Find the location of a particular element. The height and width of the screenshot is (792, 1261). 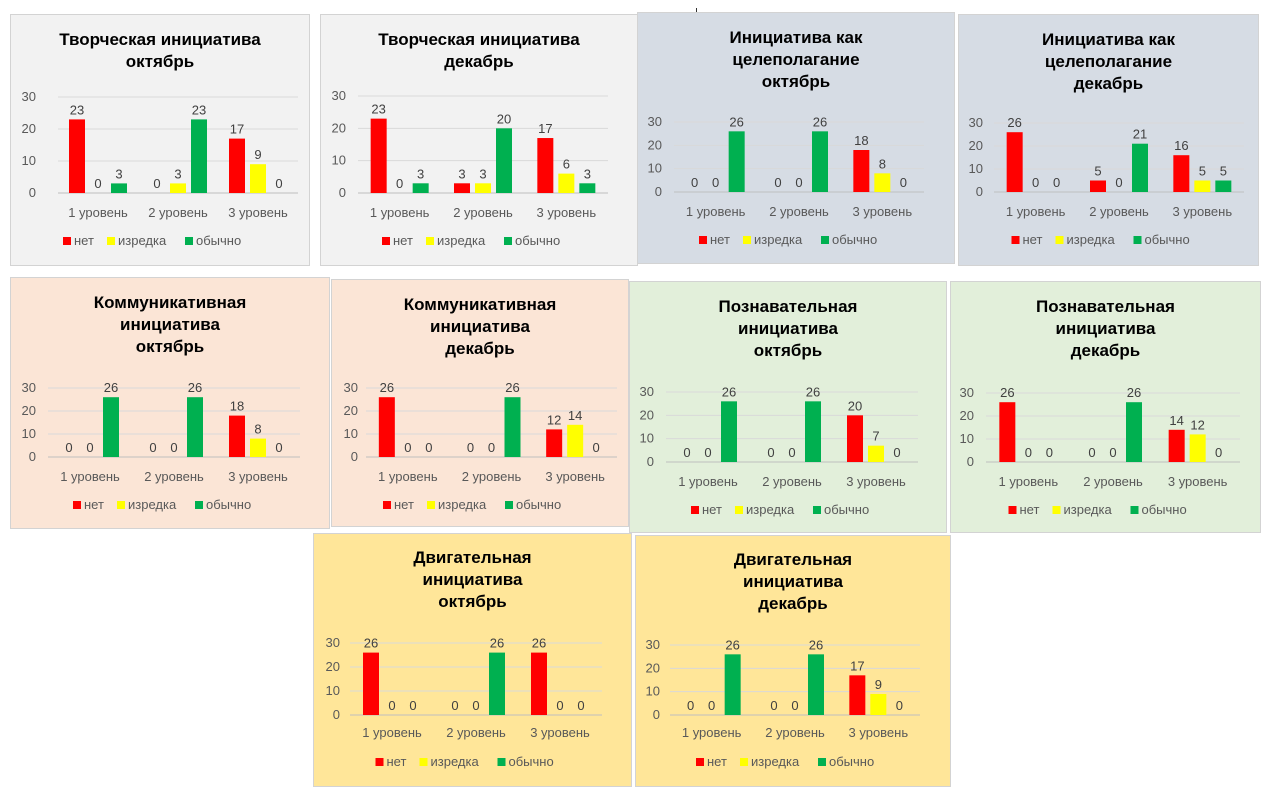

data-label: 8 is located at coordinates (882, 163).